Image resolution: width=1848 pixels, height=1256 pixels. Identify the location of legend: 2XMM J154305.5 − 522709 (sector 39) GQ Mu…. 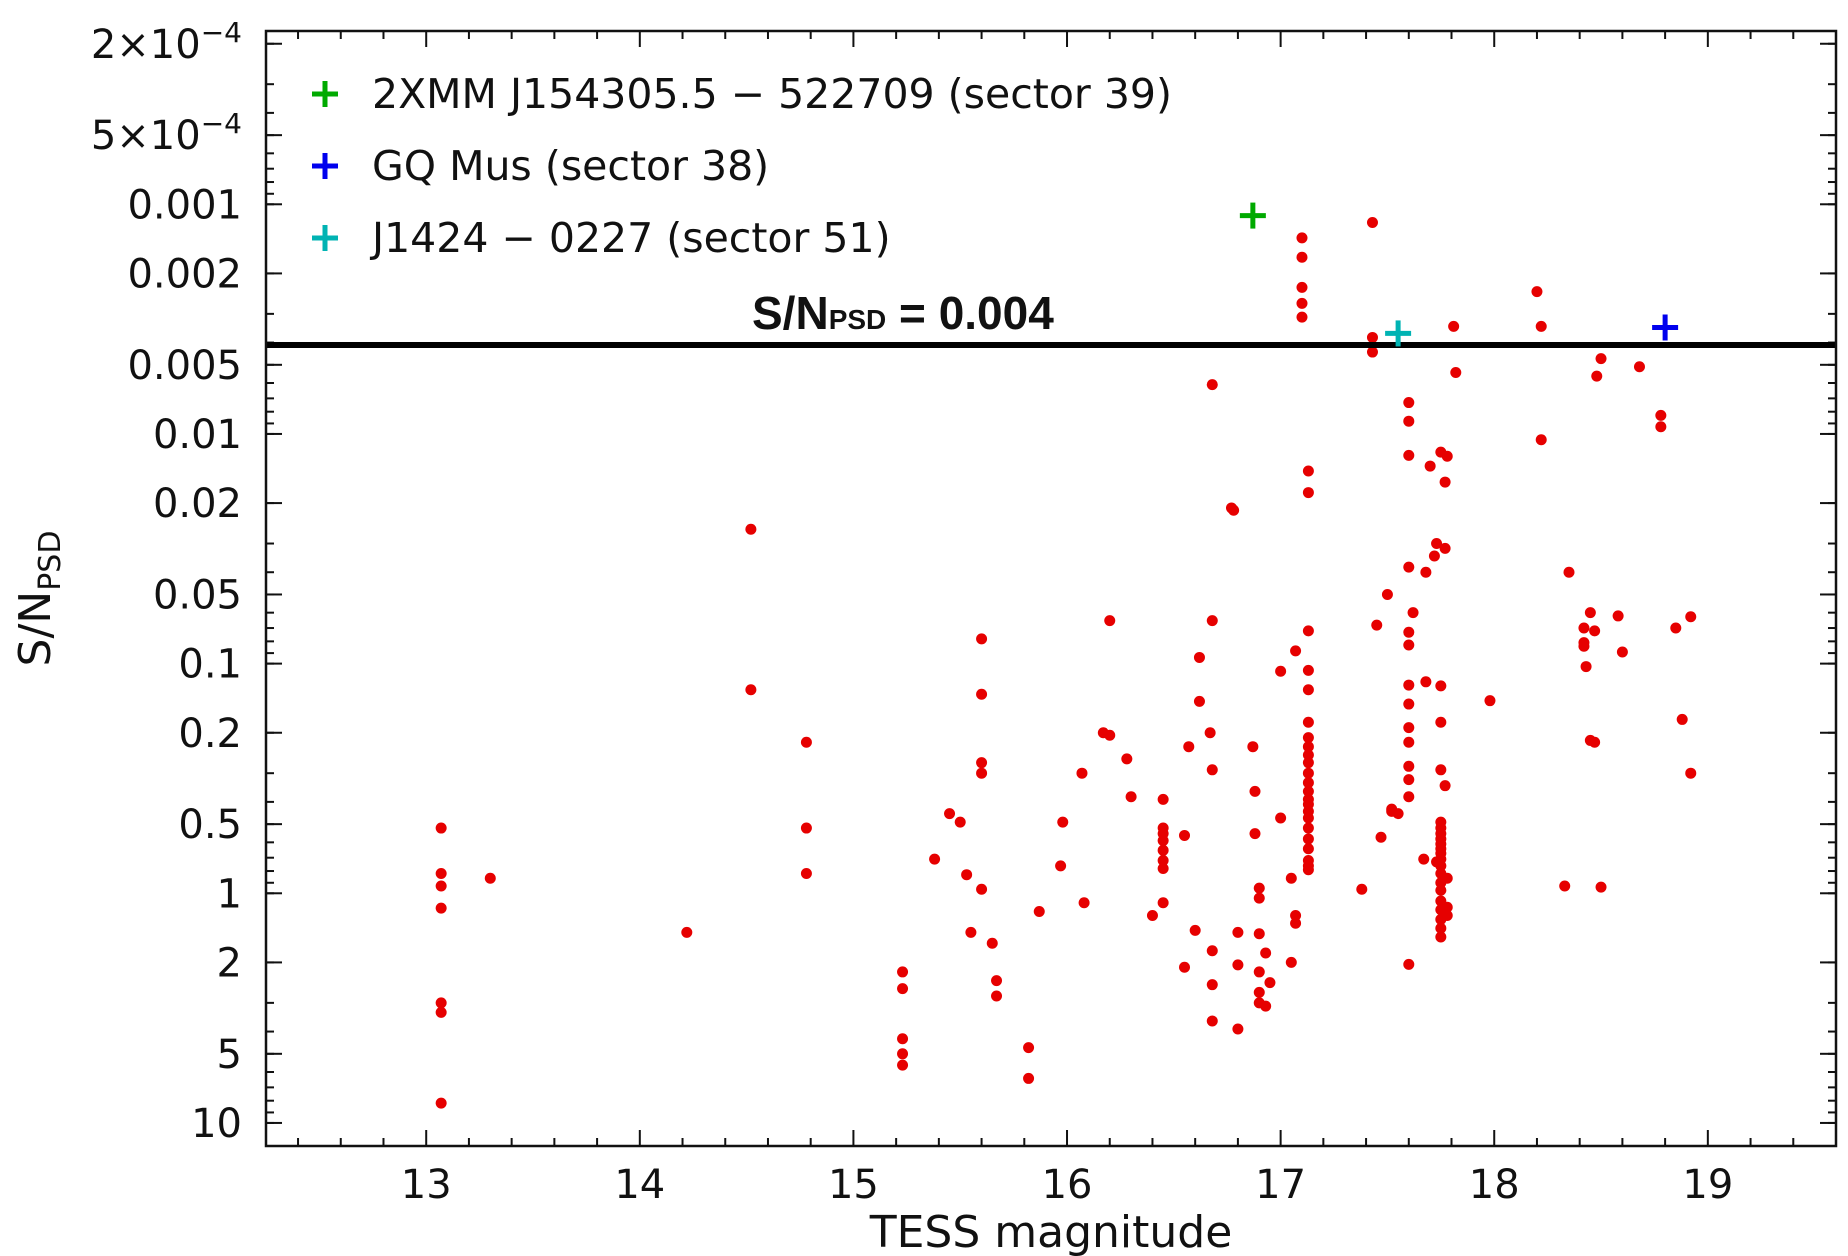
(742, 166).